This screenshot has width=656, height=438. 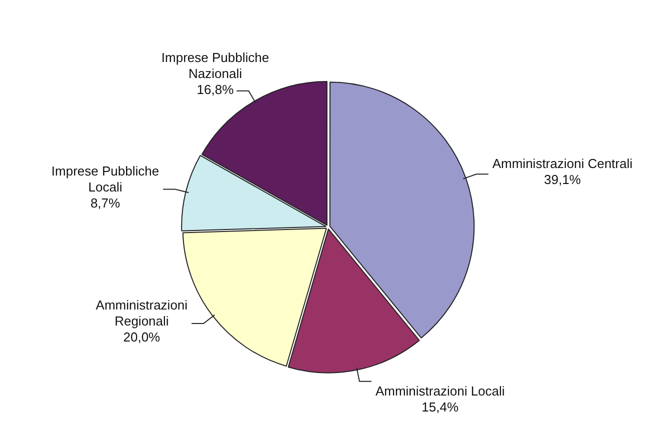 I want to click on data-label: 39,1%, so click(x=563, y=180).